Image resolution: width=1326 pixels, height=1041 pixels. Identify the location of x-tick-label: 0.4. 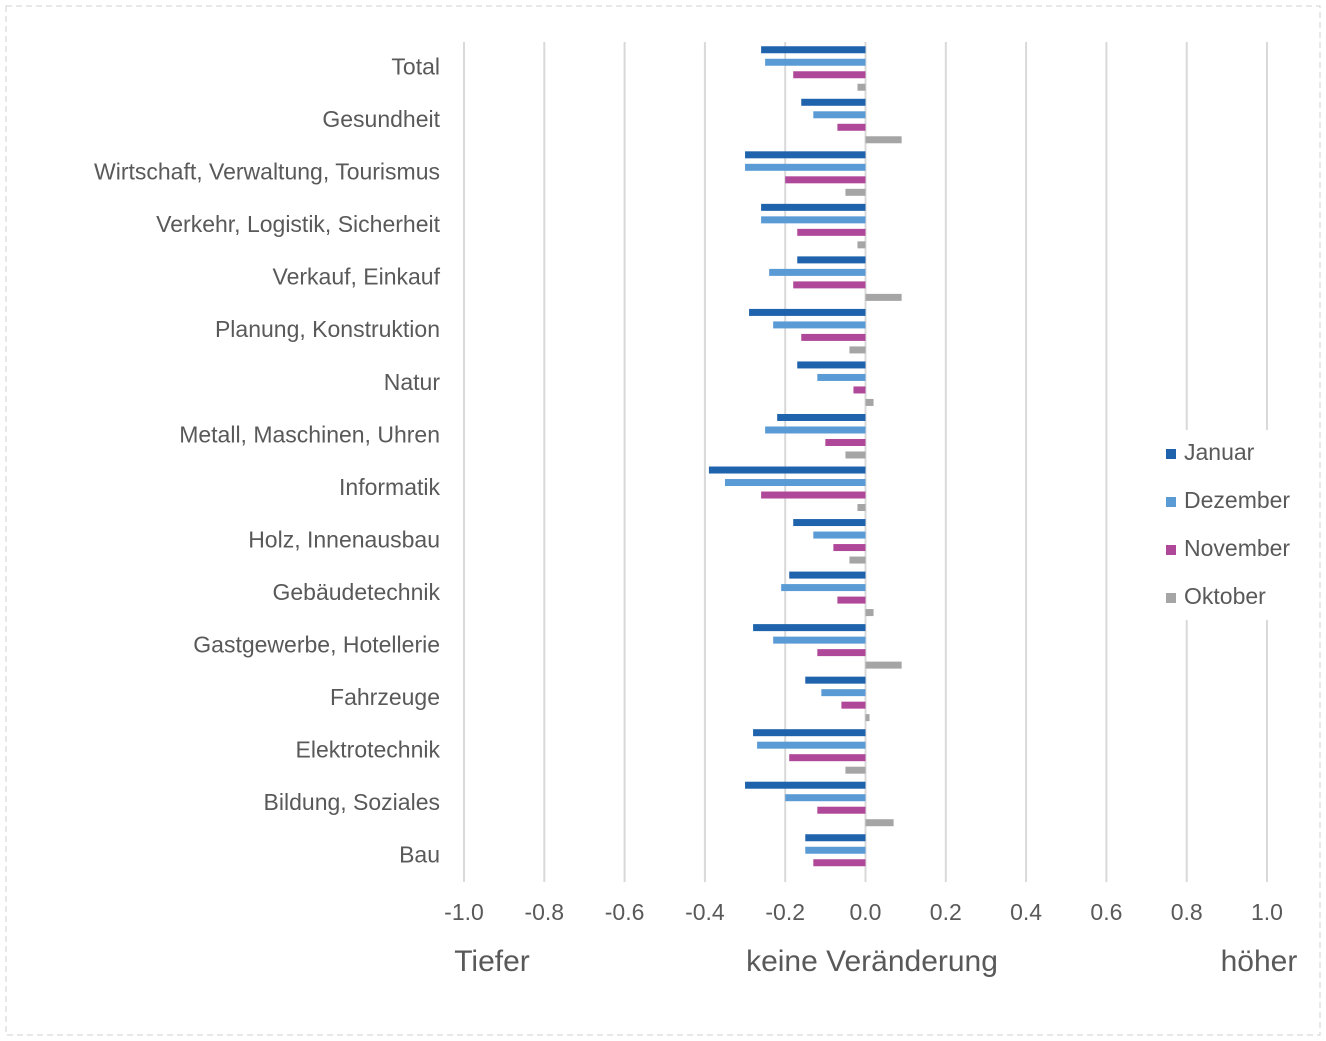
(1026, 912).